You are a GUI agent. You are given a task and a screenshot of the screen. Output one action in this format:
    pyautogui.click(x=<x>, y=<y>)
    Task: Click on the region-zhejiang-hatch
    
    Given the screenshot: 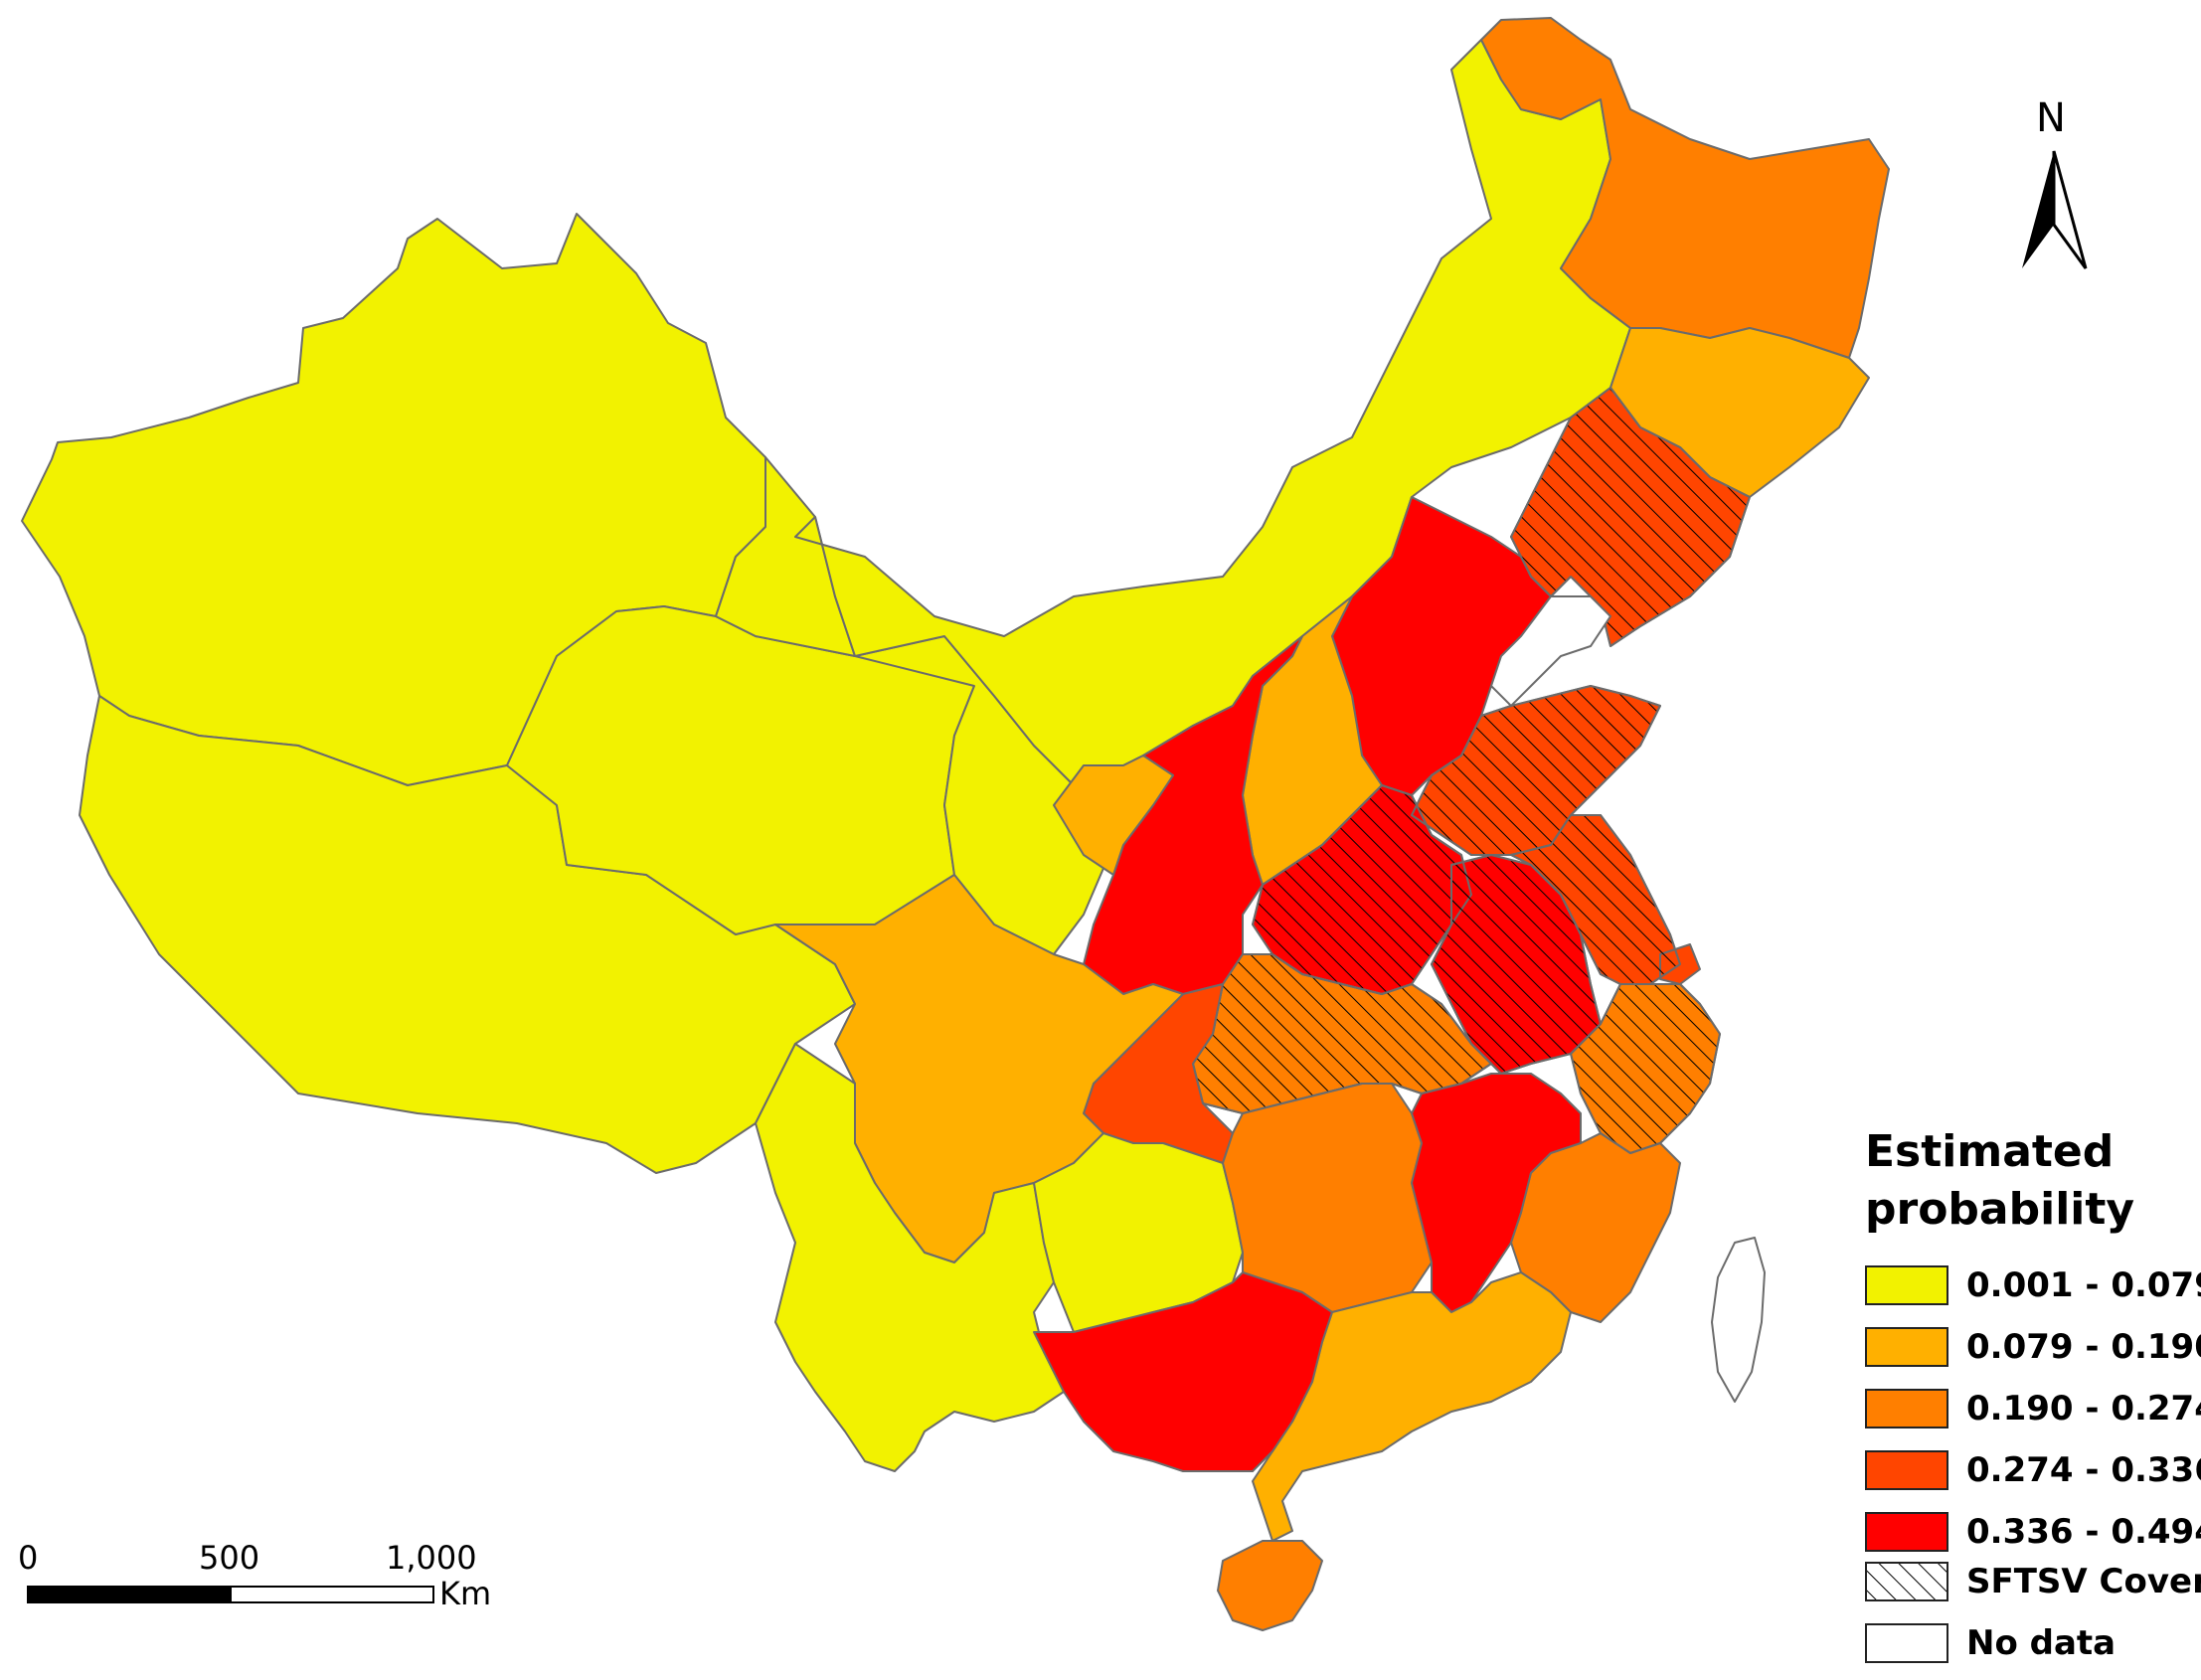 What is the action you would take?
    pyautogui.click(x=1645, y=1068)
    